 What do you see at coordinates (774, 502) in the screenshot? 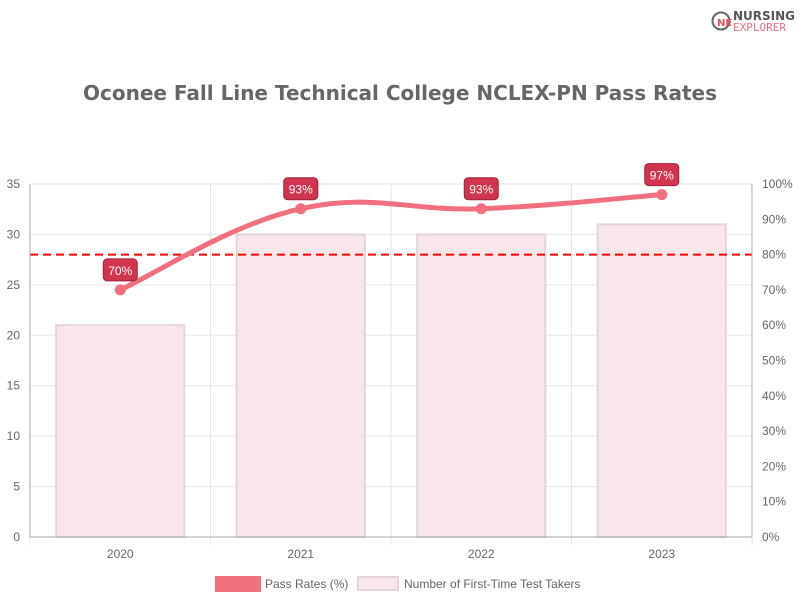
I see `right-tick-label: 10%` at bounding box center [774, 502].